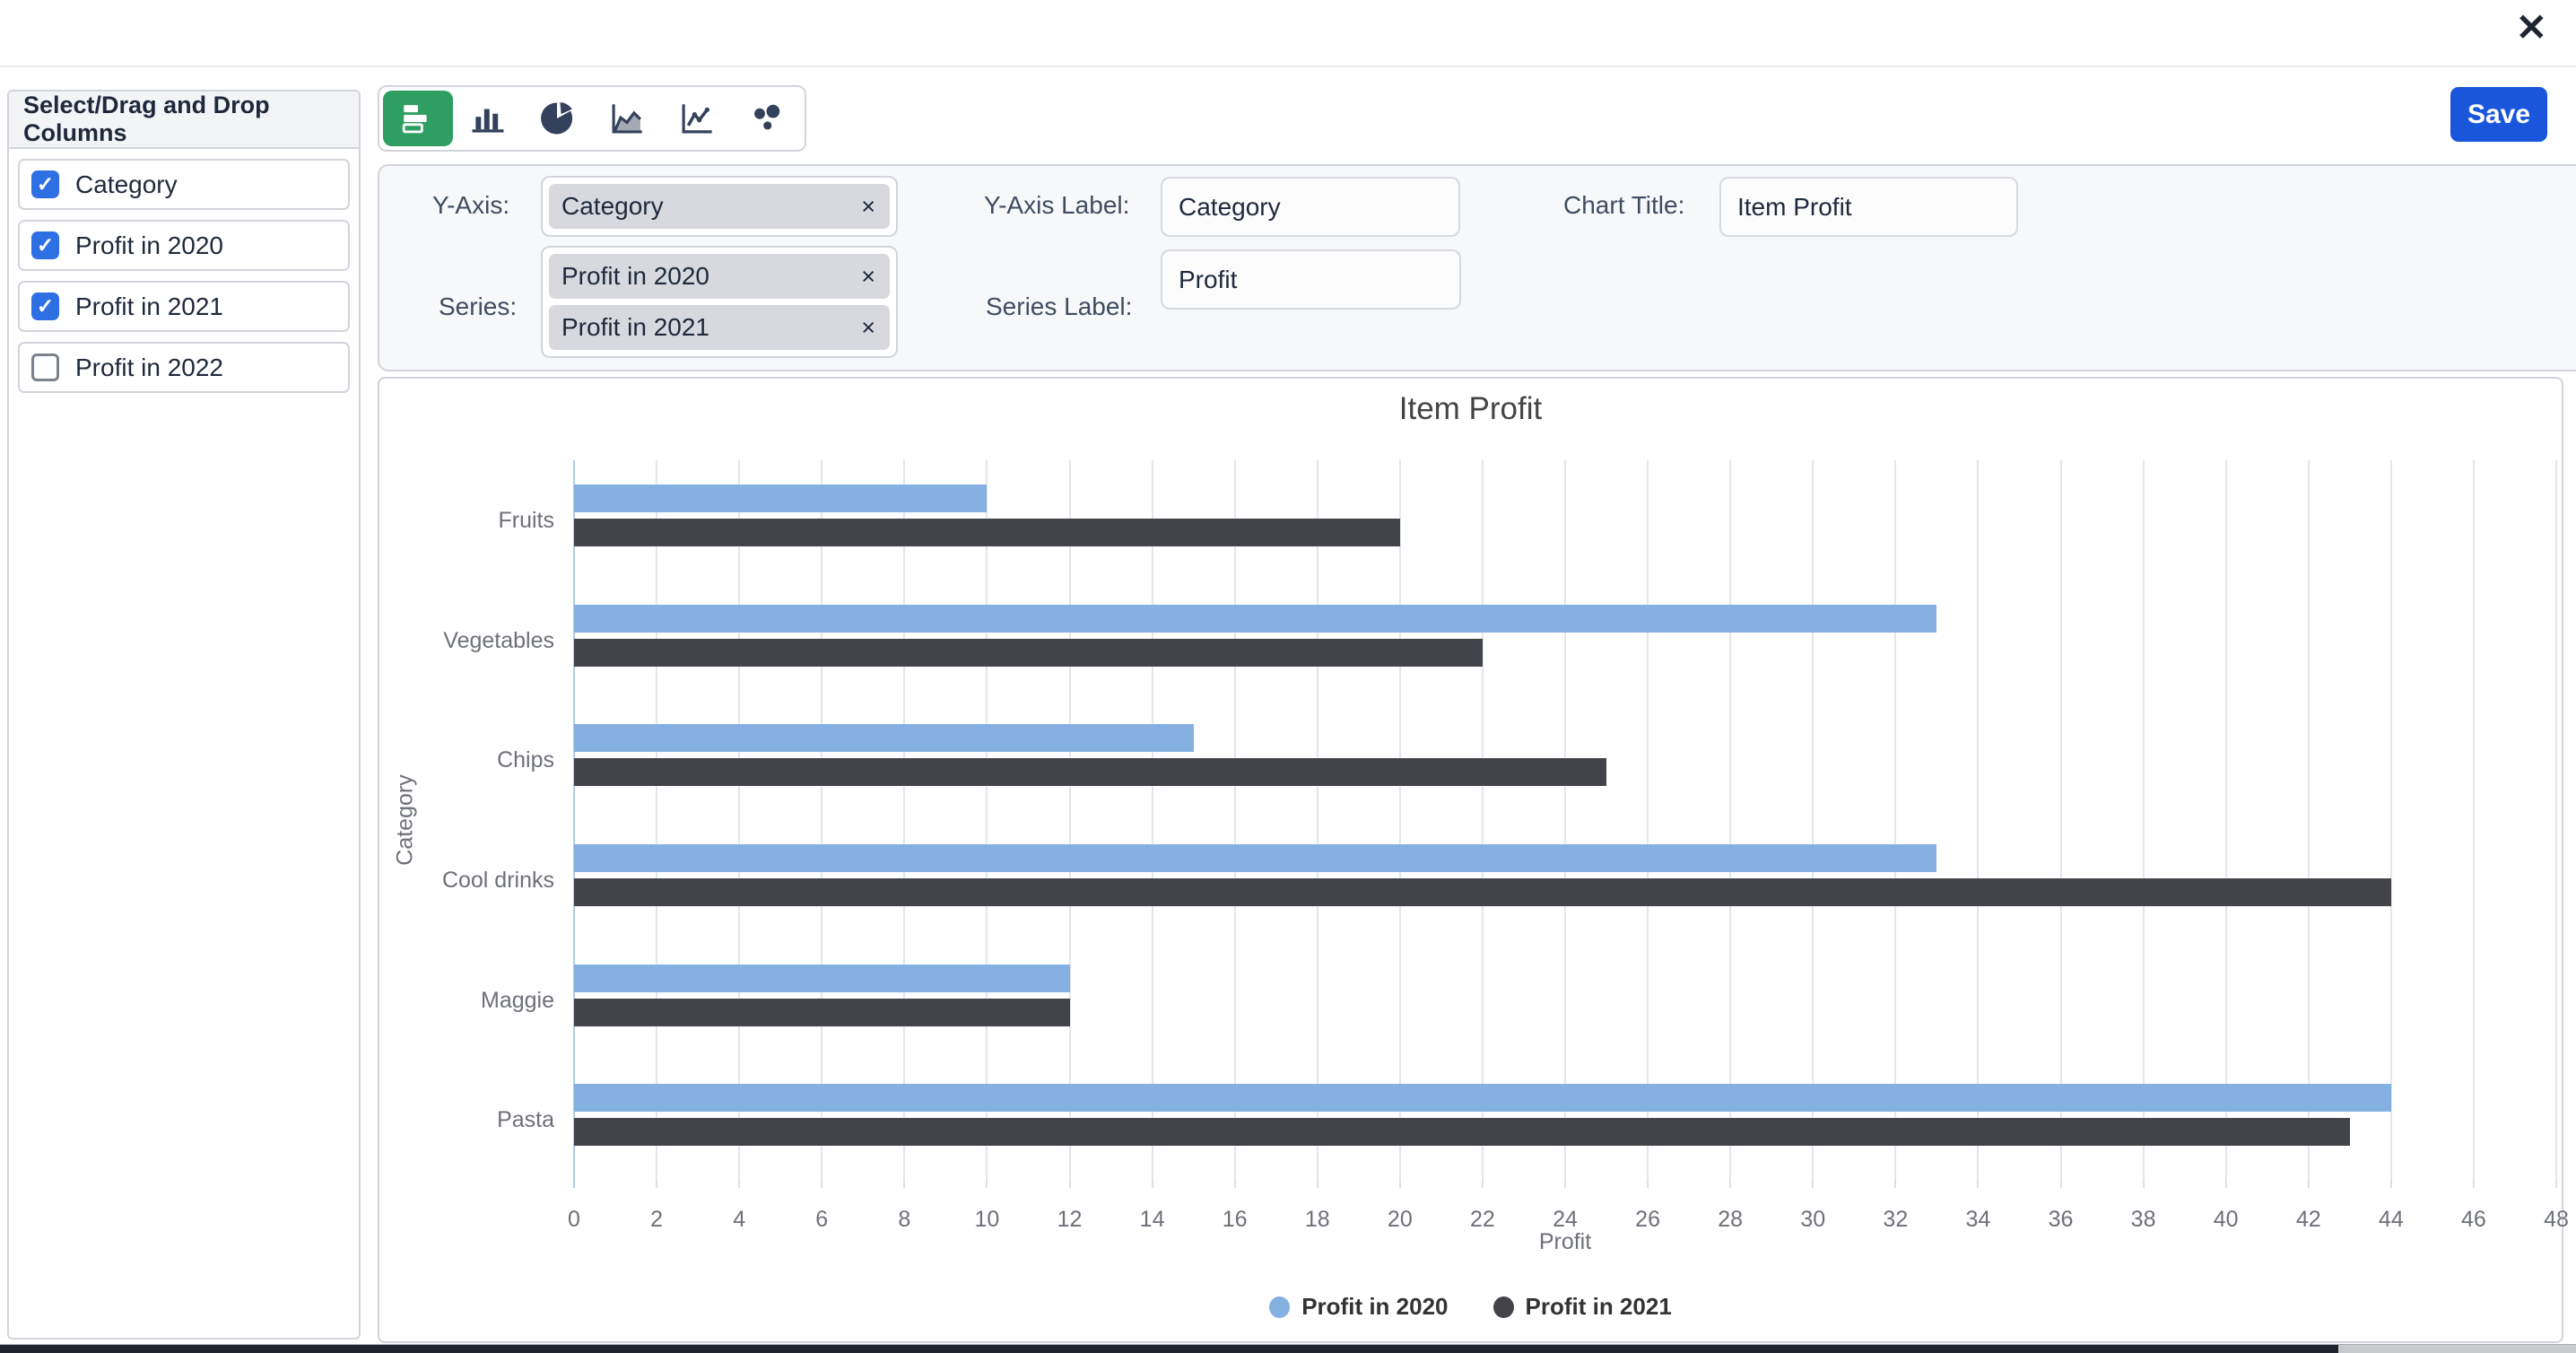  What do you see at coordinates (2531, 27) in the screenshot?
I see `close-icon: ✕` at bounding box center [2531, 27].